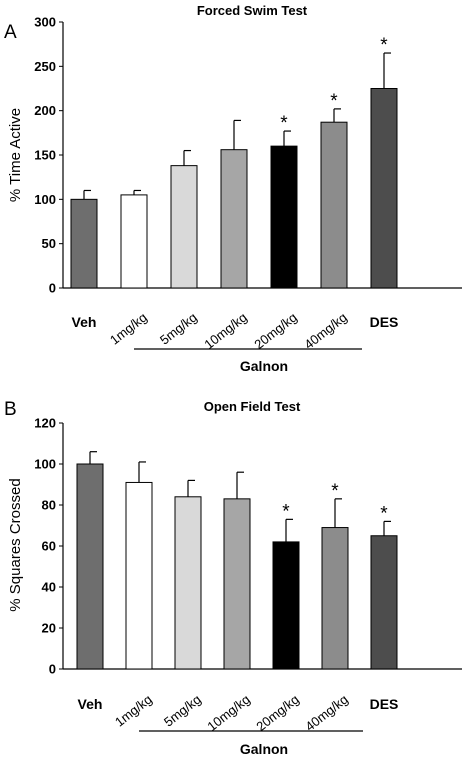  What do you see at coordinates (45, 423) in the screenshot?
I see `panel-b-y-tick-label: 120` at bounding box center [45, 423].